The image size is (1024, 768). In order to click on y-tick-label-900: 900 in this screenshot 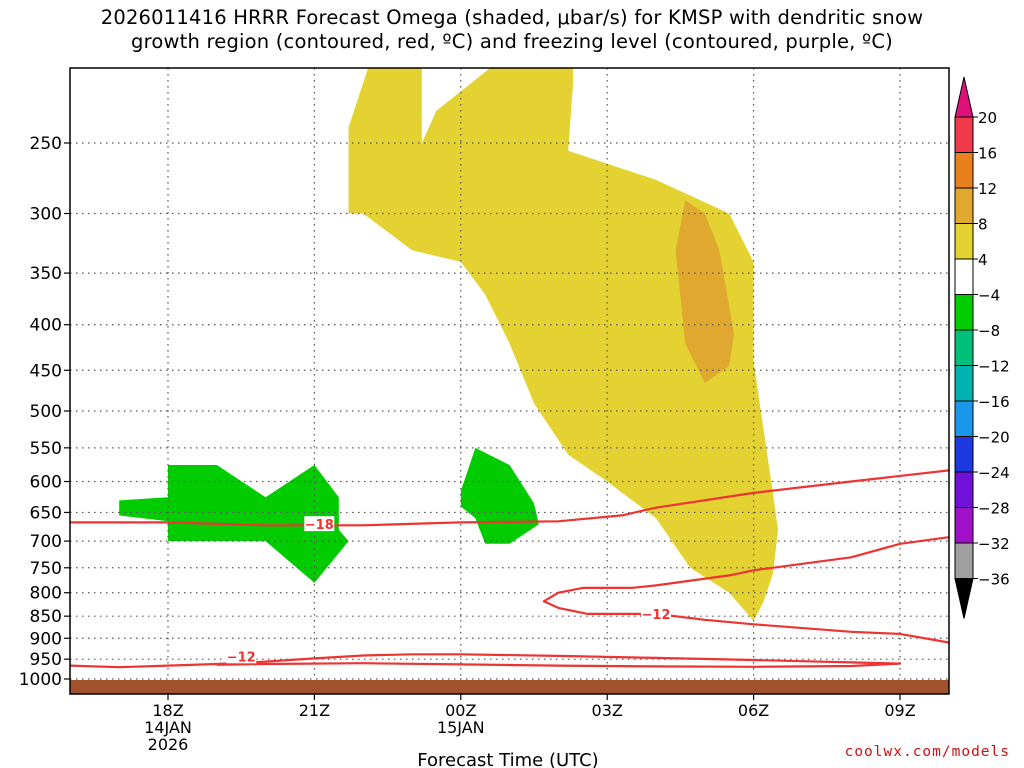, I will do `click(46, 639)`.